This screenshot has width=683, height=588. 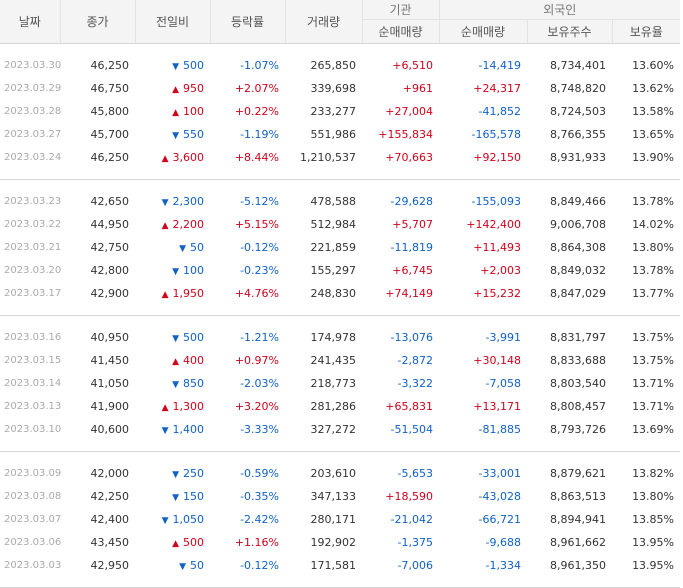 I want to click on change-value: 2,200, so click(x=188, y=224).